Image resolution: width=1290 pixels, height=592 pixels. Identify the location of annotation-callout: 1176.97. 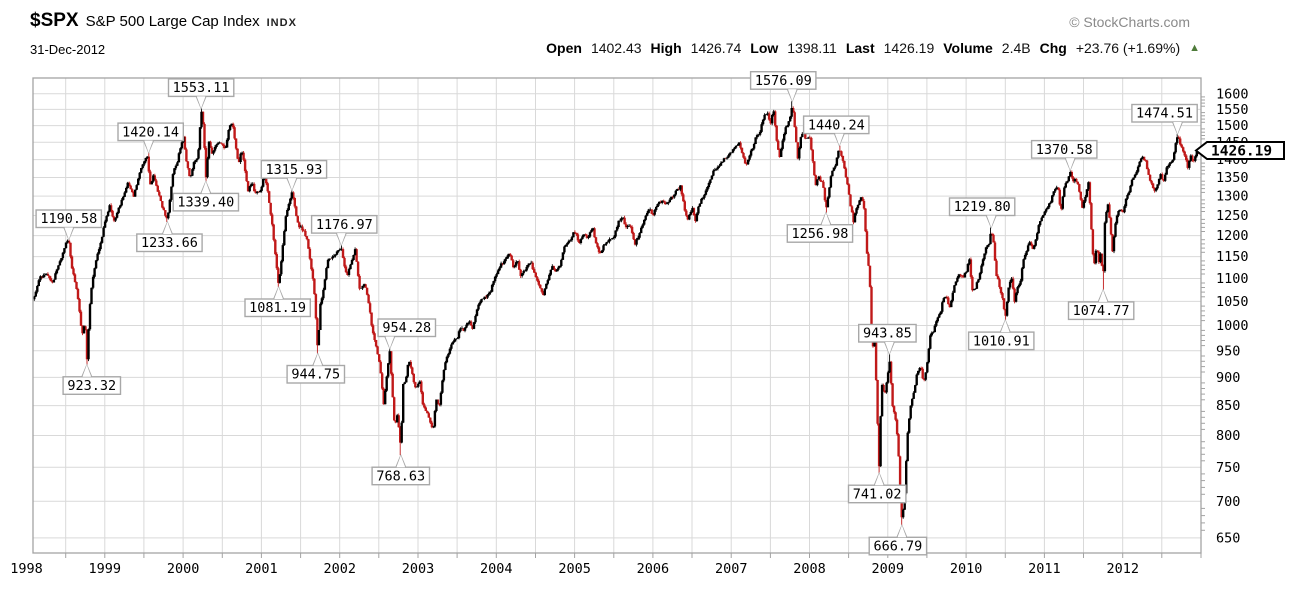
(344, 230).